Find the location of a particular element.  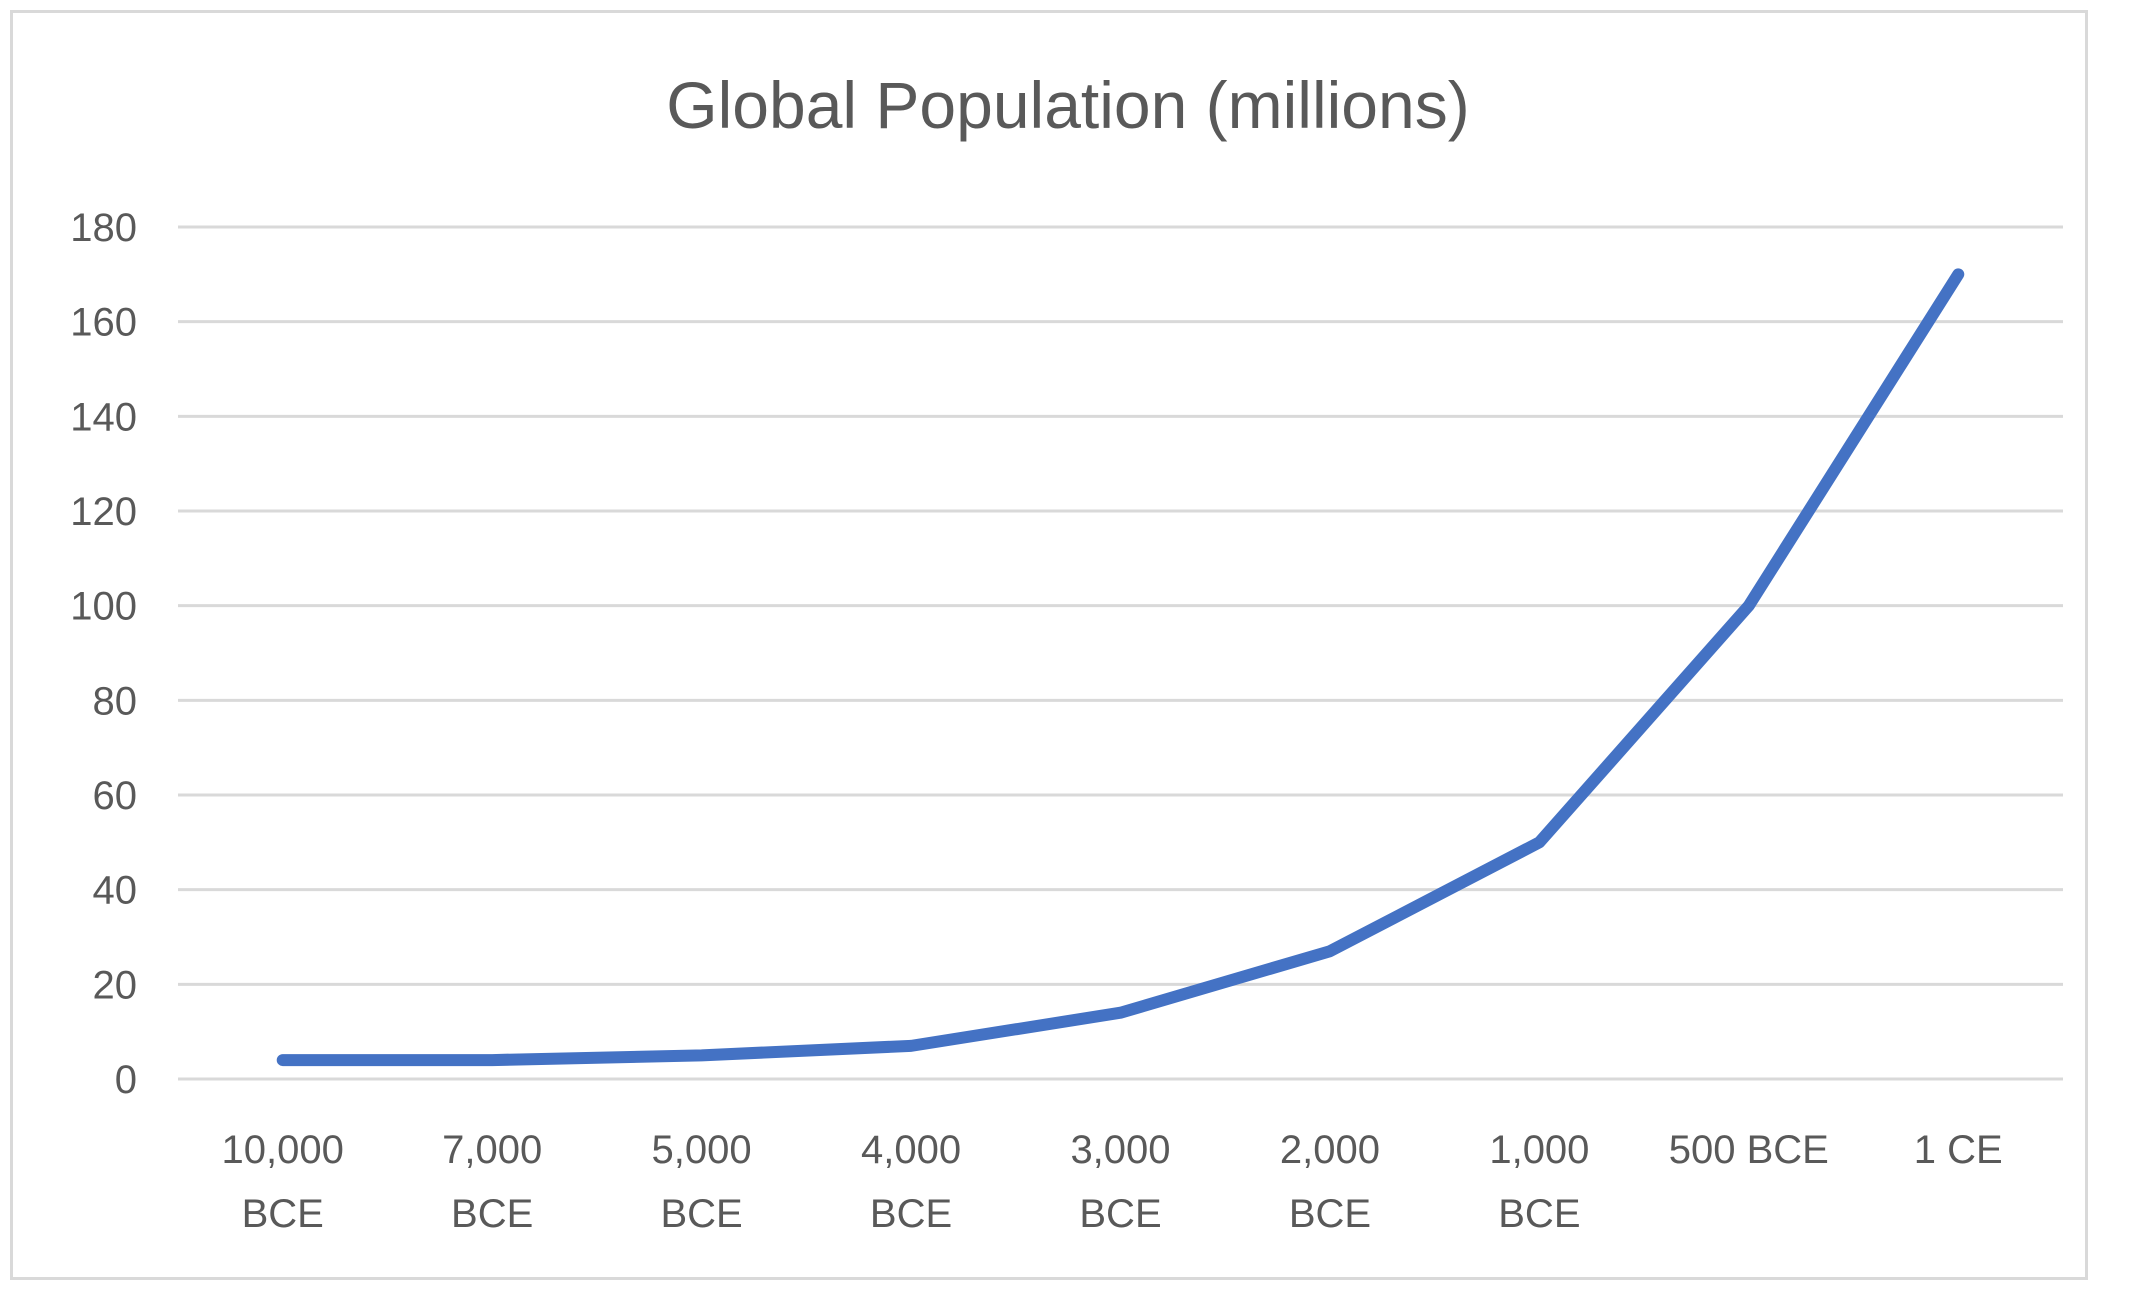

x-tick-label: 500 BCE is located at coordinates (1749, 1150).